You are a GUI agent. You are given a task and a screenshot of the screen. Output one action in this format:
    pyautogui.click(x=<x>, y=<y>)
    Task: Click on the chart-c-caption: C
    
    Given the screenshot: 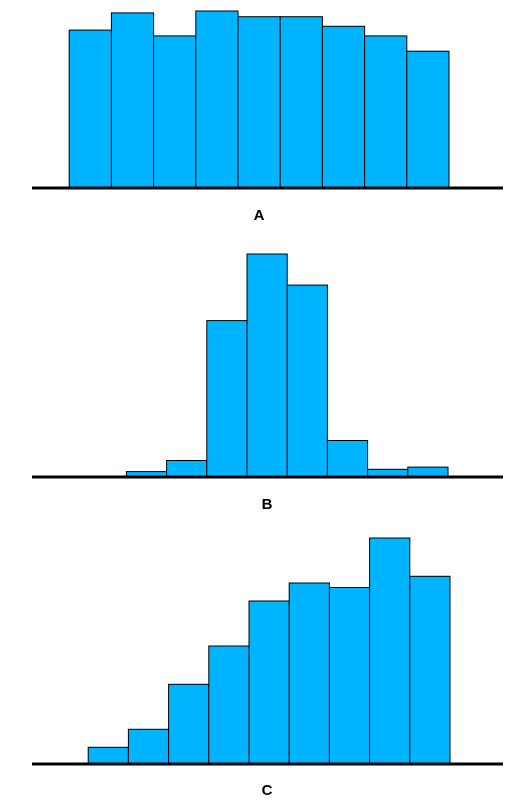 What is the action you would take?
    pyautogui.click(x=267, y=790)
    